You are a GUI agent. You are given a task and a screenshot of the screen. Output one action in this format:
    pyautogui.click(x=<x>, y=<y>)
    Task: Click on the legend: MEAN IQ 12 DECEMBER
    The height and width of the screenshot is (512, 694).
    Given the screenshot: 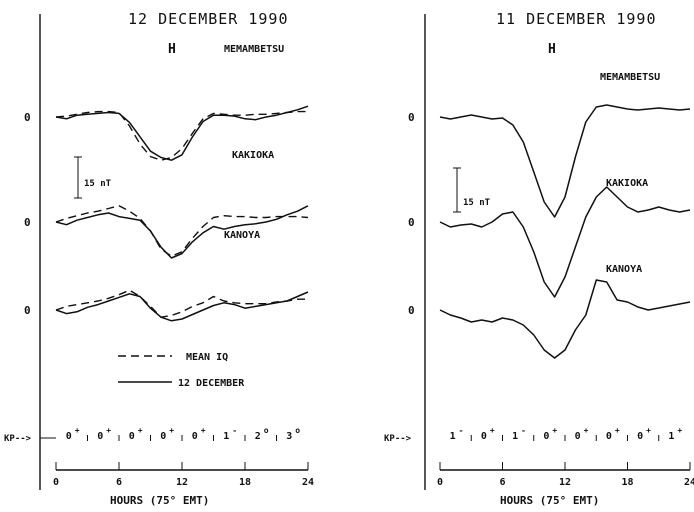 What is the action you would take?
    pyautogui.click(x=181, y=370)
    